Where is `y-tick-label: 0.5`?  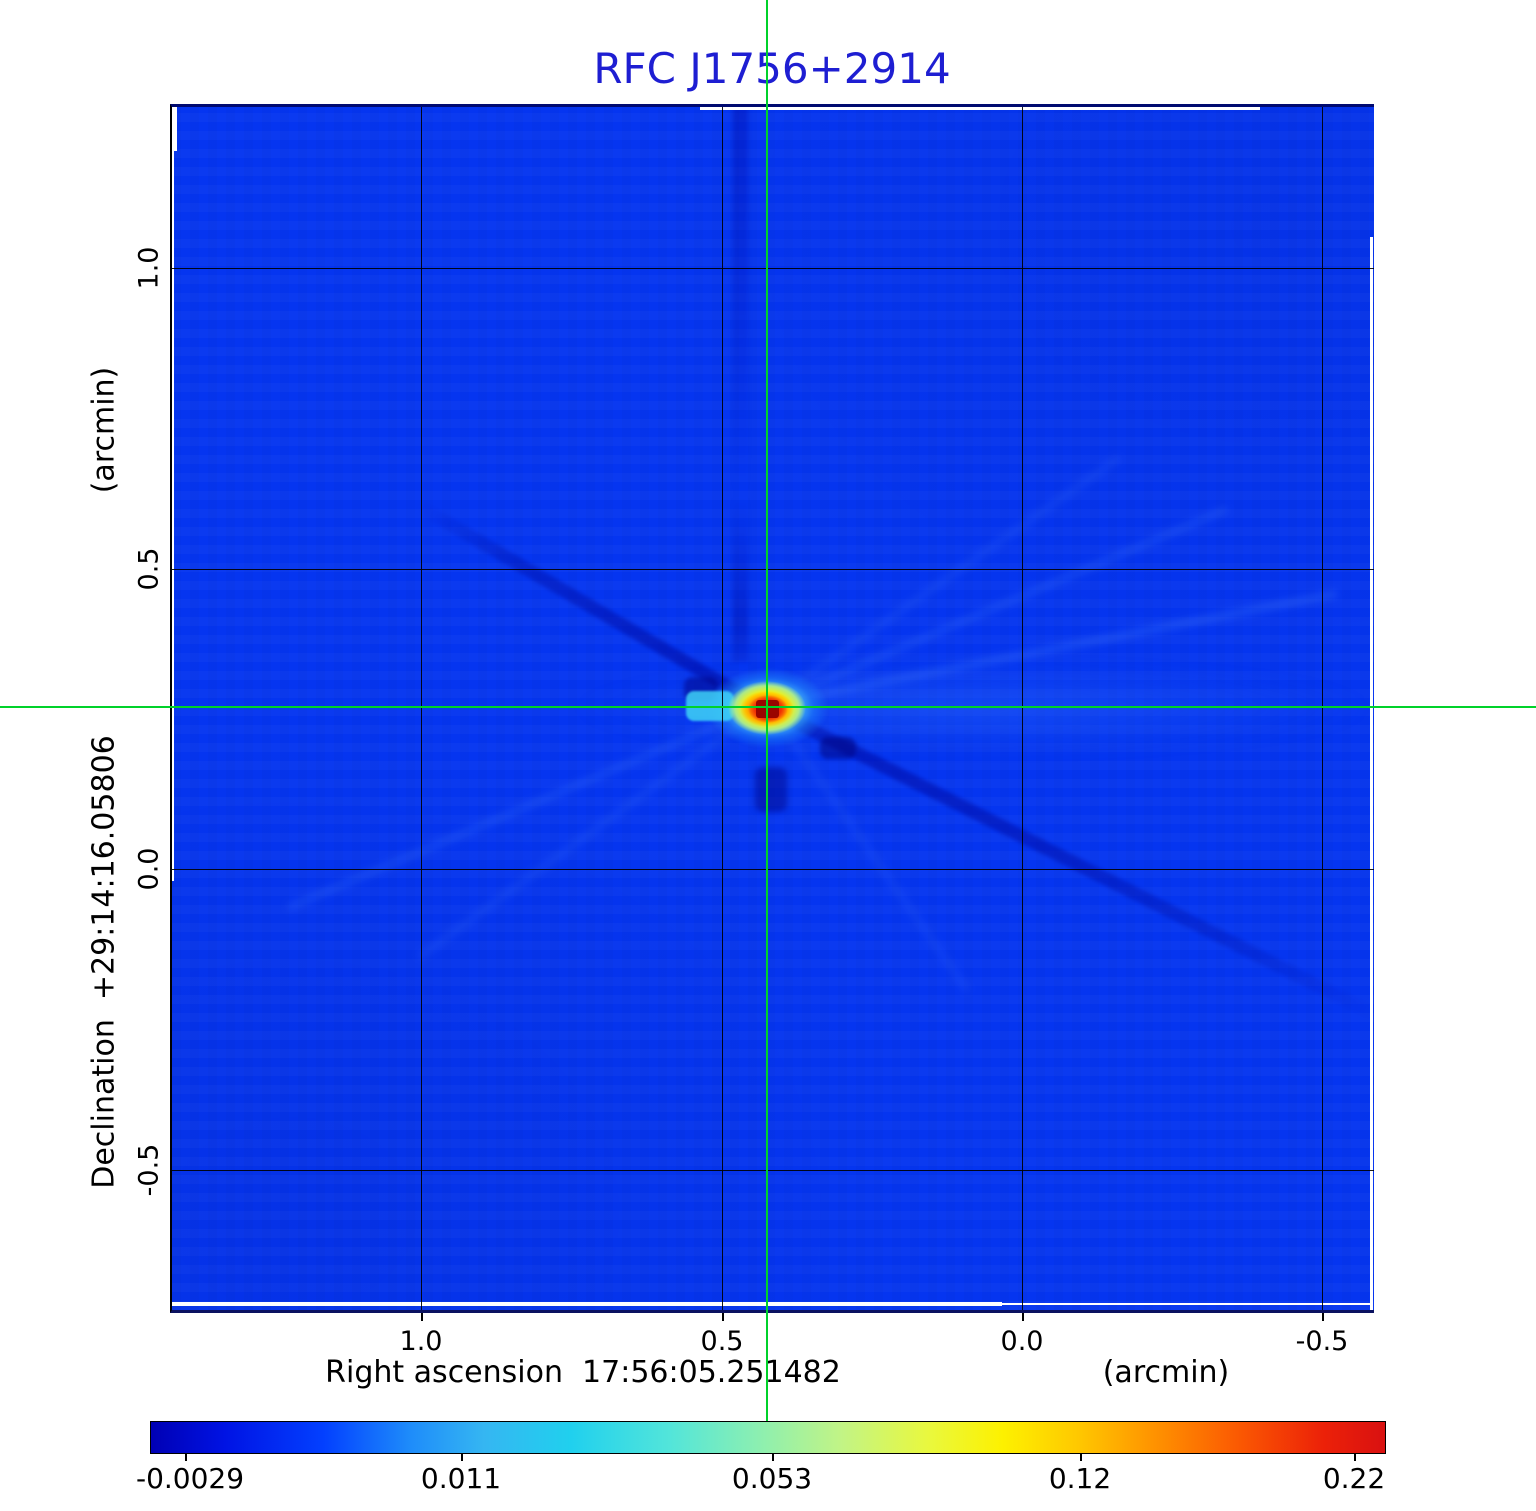 y-tick-label: 0.5 is located at coordinates (149, 569).